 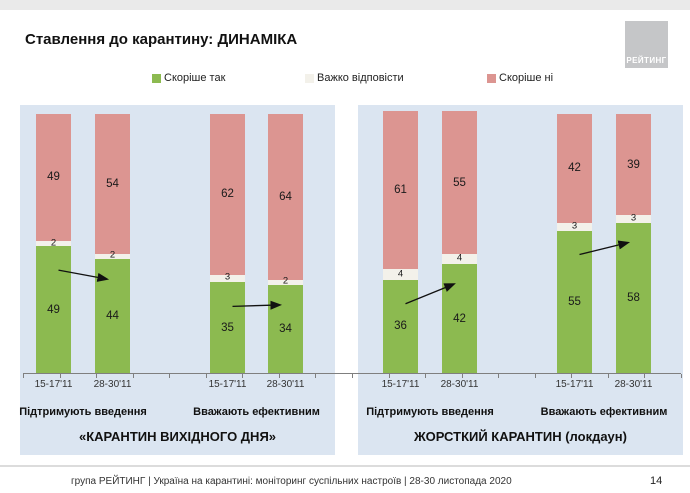 What do you see at coordinates (156, 78) in the screenshot?
I see `legend-swatch-yes` at bounding box center [156, 78].